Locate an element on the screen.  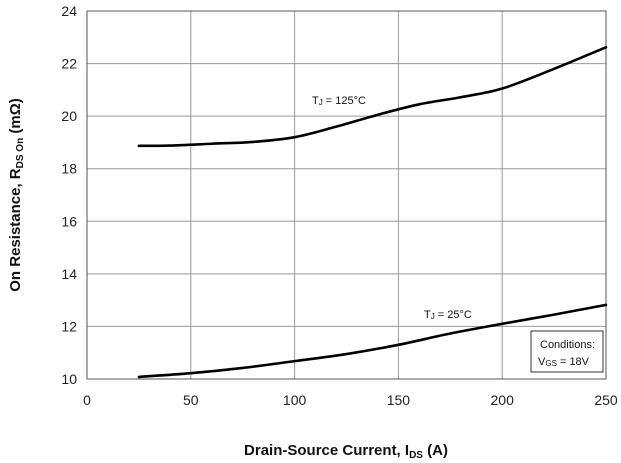
x-axis-title: Drain-Source Current, IDS (A) is located at coordinates (346, 451).